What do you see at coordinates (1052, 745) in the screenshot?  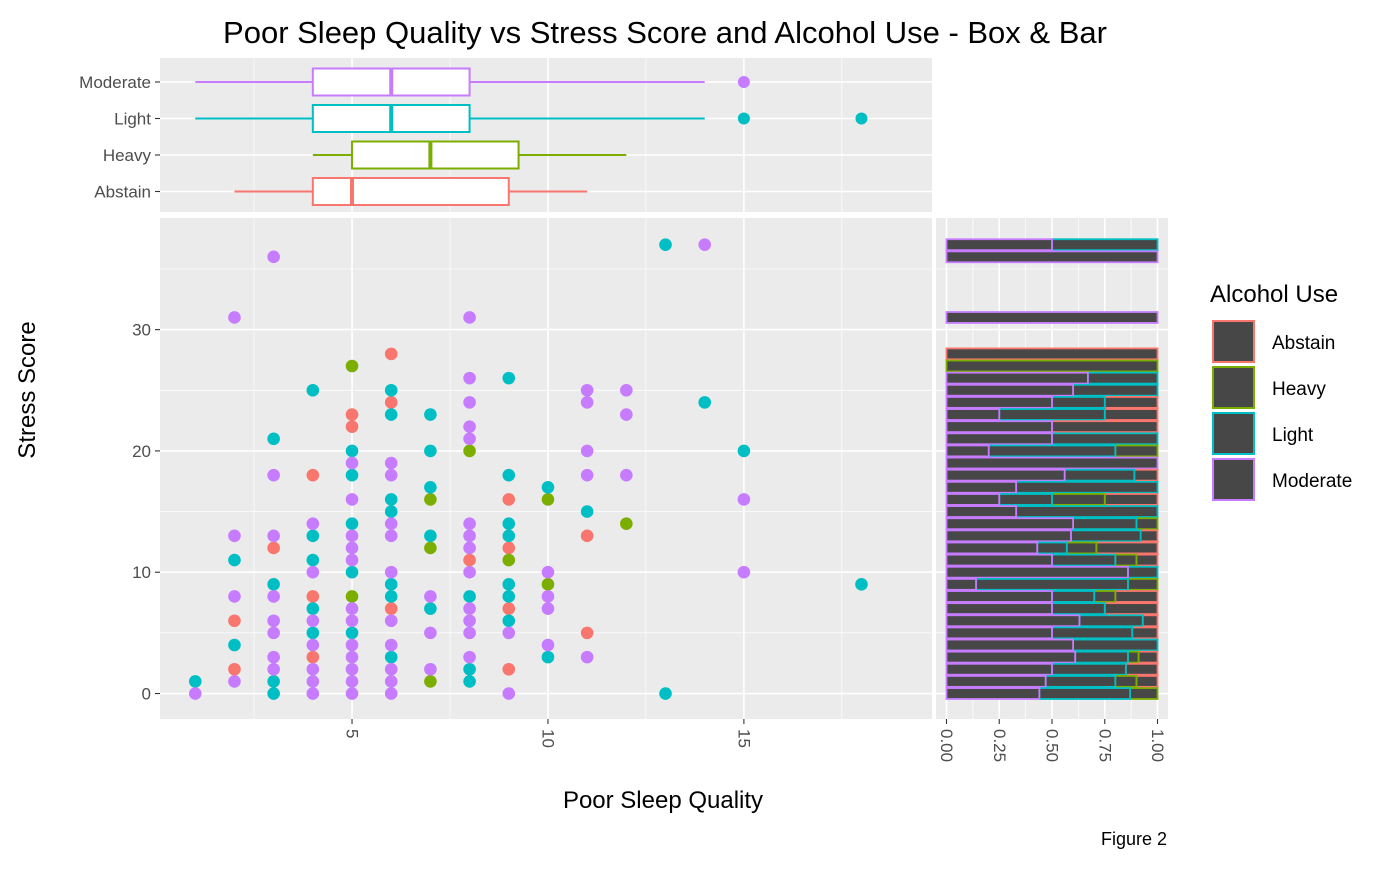 I see `bar-x-tick-label: 0.50` at bounding box center [1052, 745].